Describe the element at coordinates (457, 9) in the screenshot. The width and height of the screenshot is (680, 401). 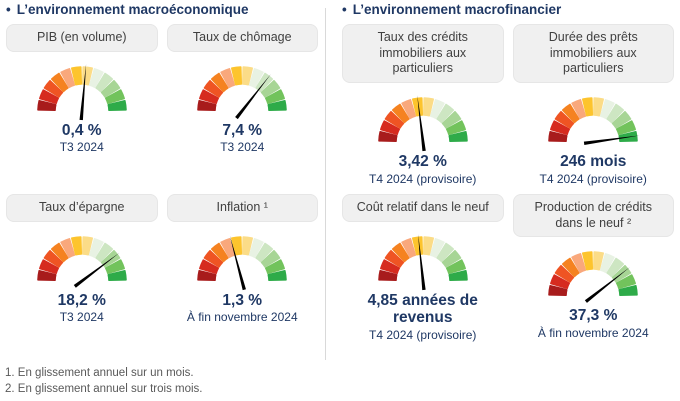
I see `section-title: L’environnement macrofinancier` at that location.